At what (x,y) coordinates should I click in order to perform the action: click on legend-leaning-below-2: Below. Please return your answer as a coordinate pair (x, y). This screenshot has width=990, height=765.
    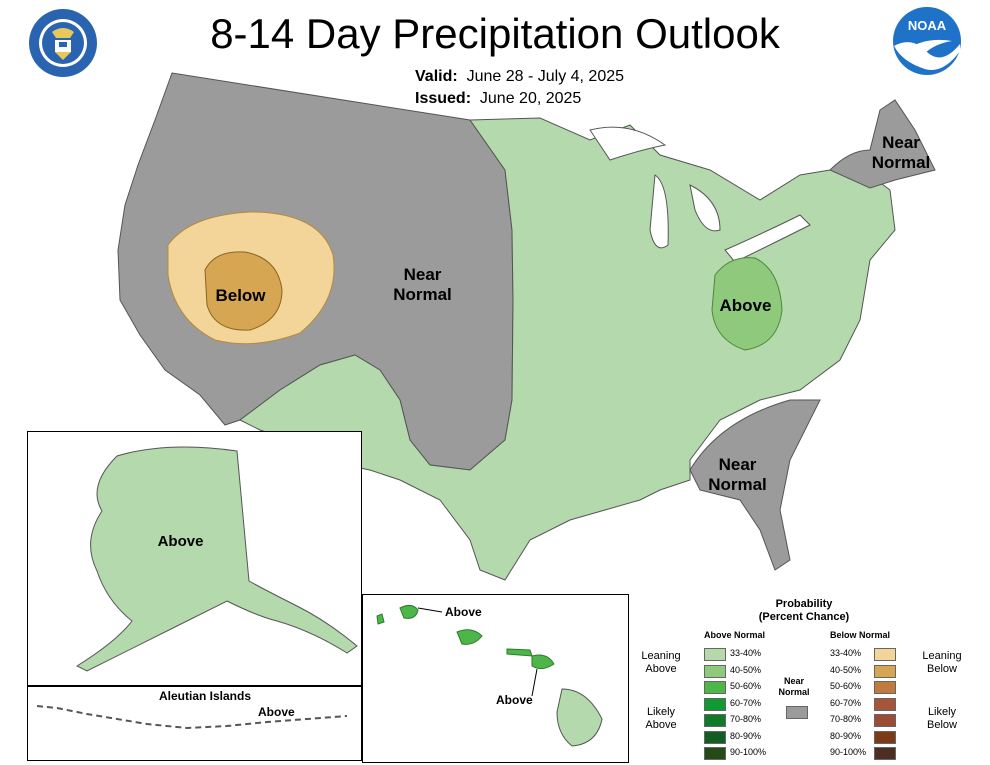
    Looking at the image, I should click on (942, 669).